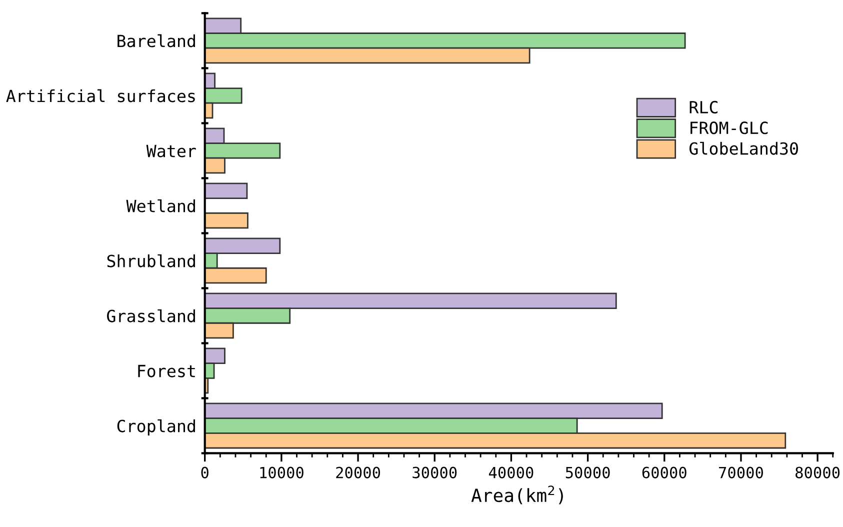 Image resolution: width=843 pixels, height=527 pixels. Describe the element at coordinates (704, 107) in the screenshot. I see `legend-label: RLC` at that location.